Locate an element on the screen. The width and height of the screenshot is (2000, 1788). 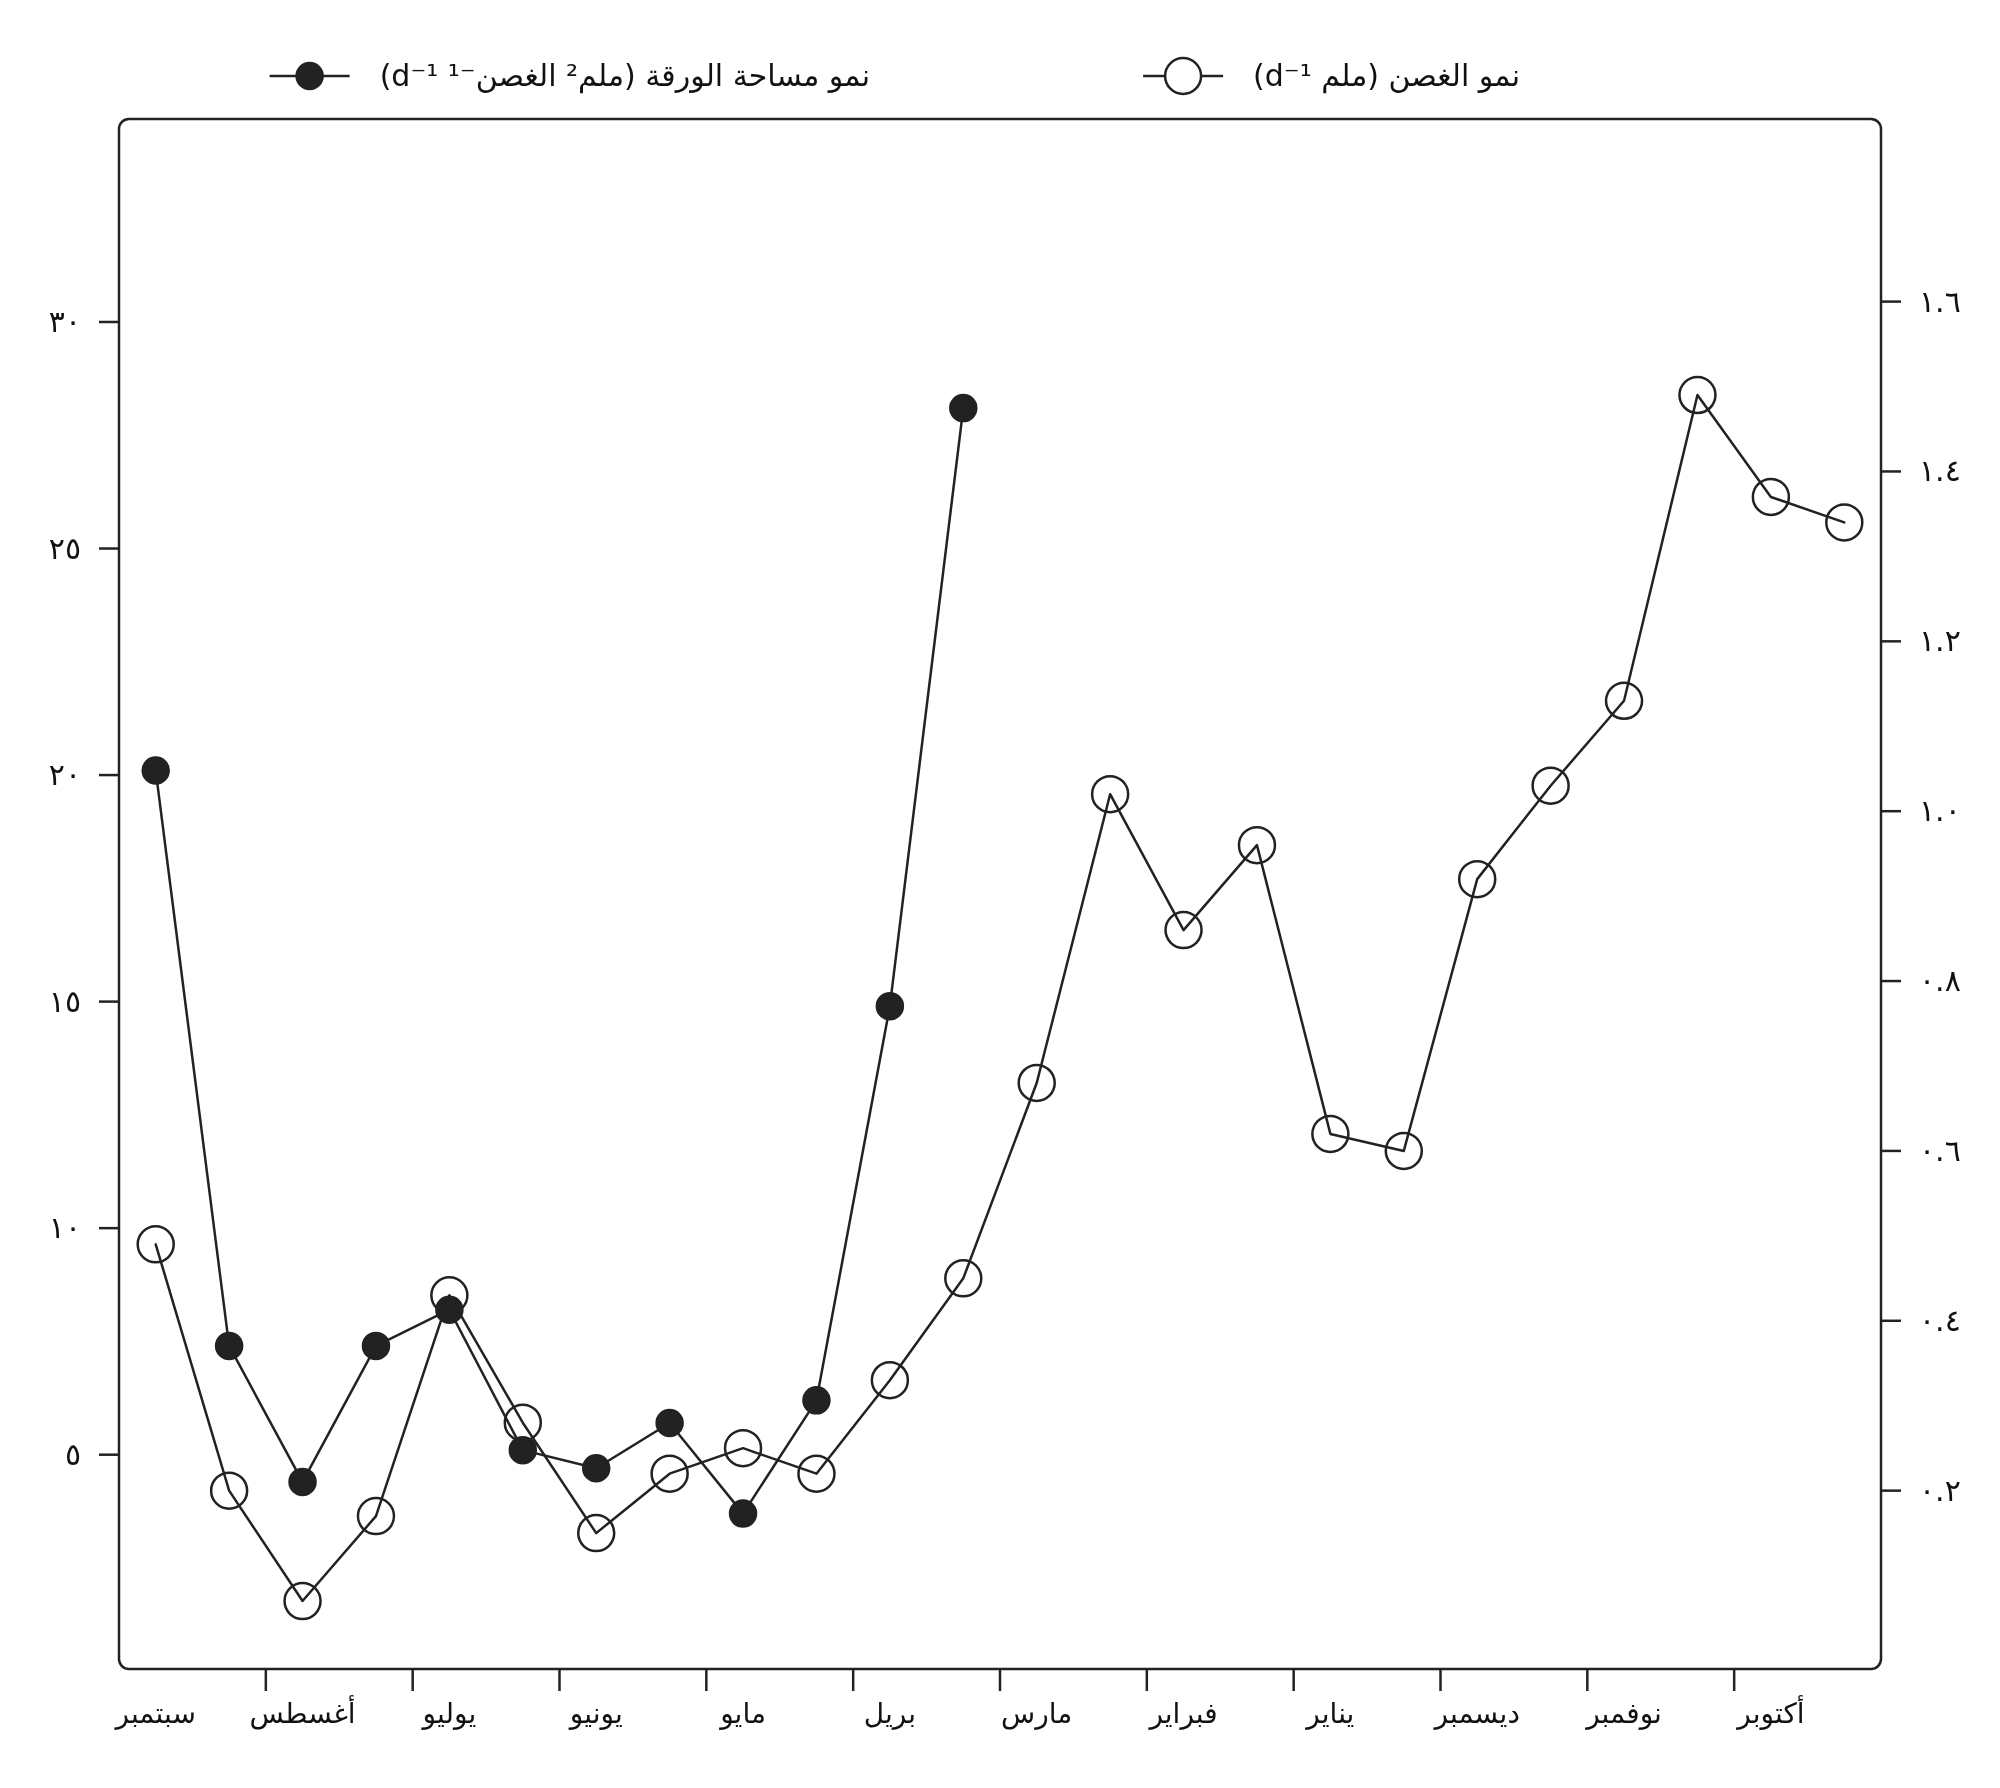
y2-tick-label: ٠.٦ is located at coordinates (1940, 1150).